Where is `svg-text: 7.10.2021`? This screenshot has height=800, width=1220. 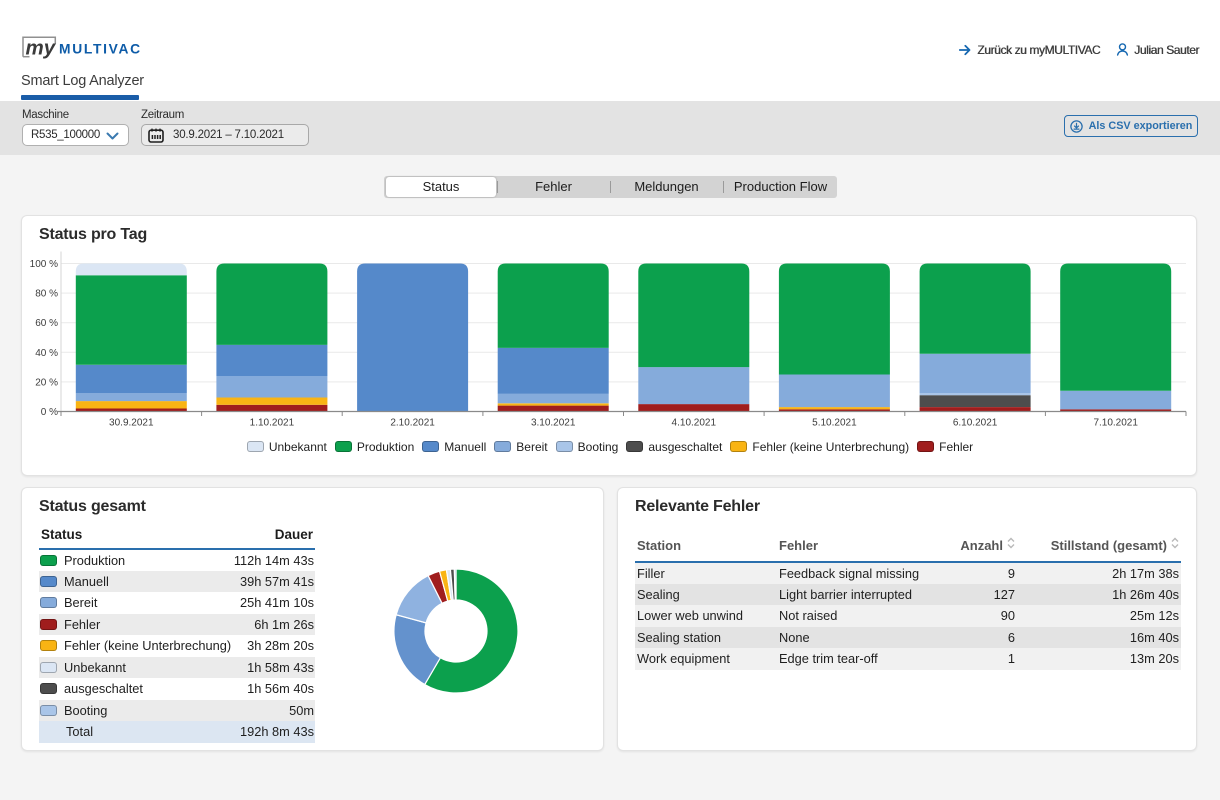 svg-text: 7.10.2021 is located at coordinates (1115, 423).